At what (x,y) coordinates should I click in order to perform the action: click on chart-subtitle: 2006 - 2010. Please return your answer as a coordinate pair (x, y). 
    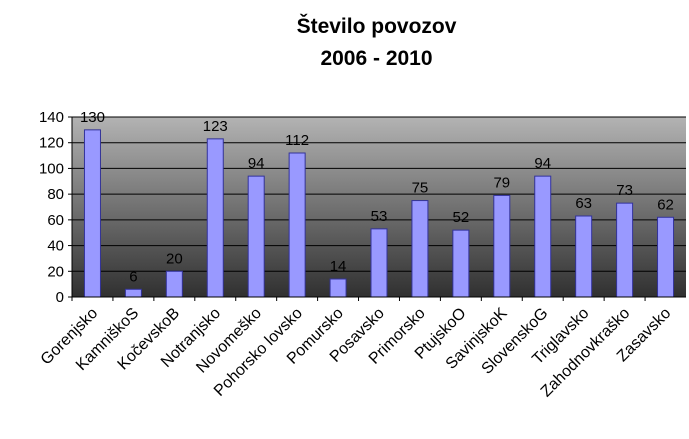
    Looking at the image, I should click on (376, 58).